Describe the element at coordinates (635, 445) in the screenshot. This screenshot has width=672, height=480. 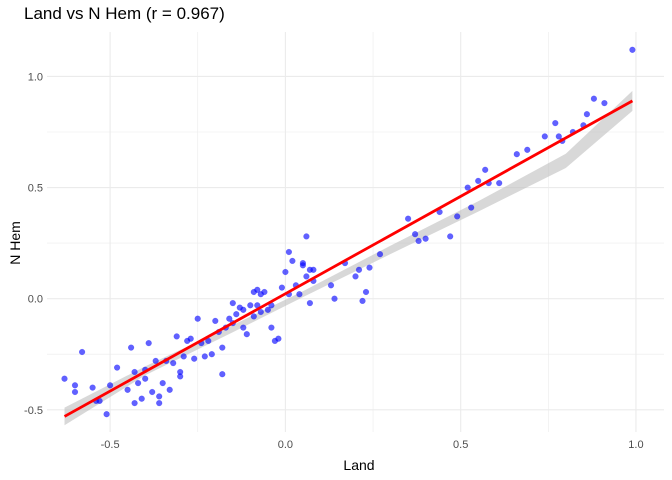
I see `x-tick-label: 1.0` at that location.